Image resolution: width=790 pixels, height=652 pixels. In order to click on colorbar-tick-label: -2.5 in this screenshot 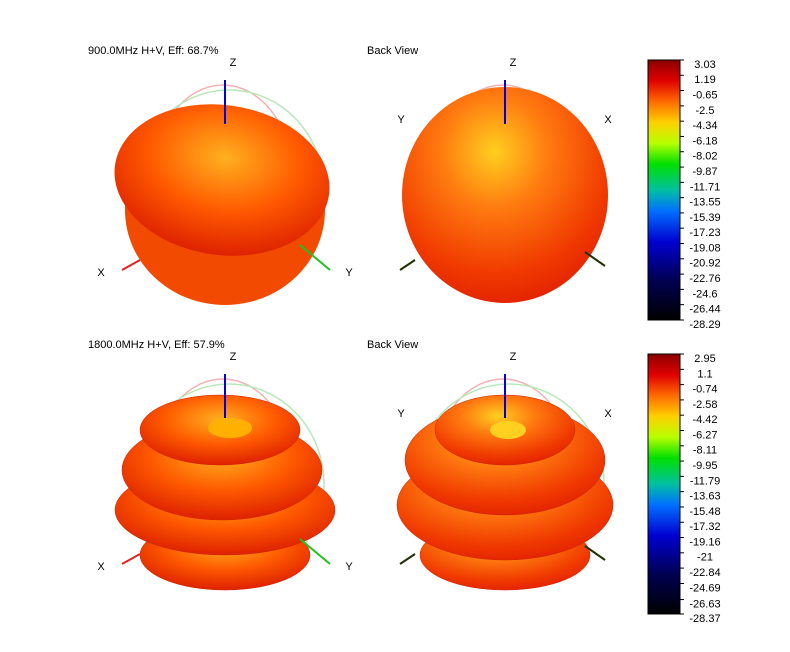, I will do `click(705, 111)`.